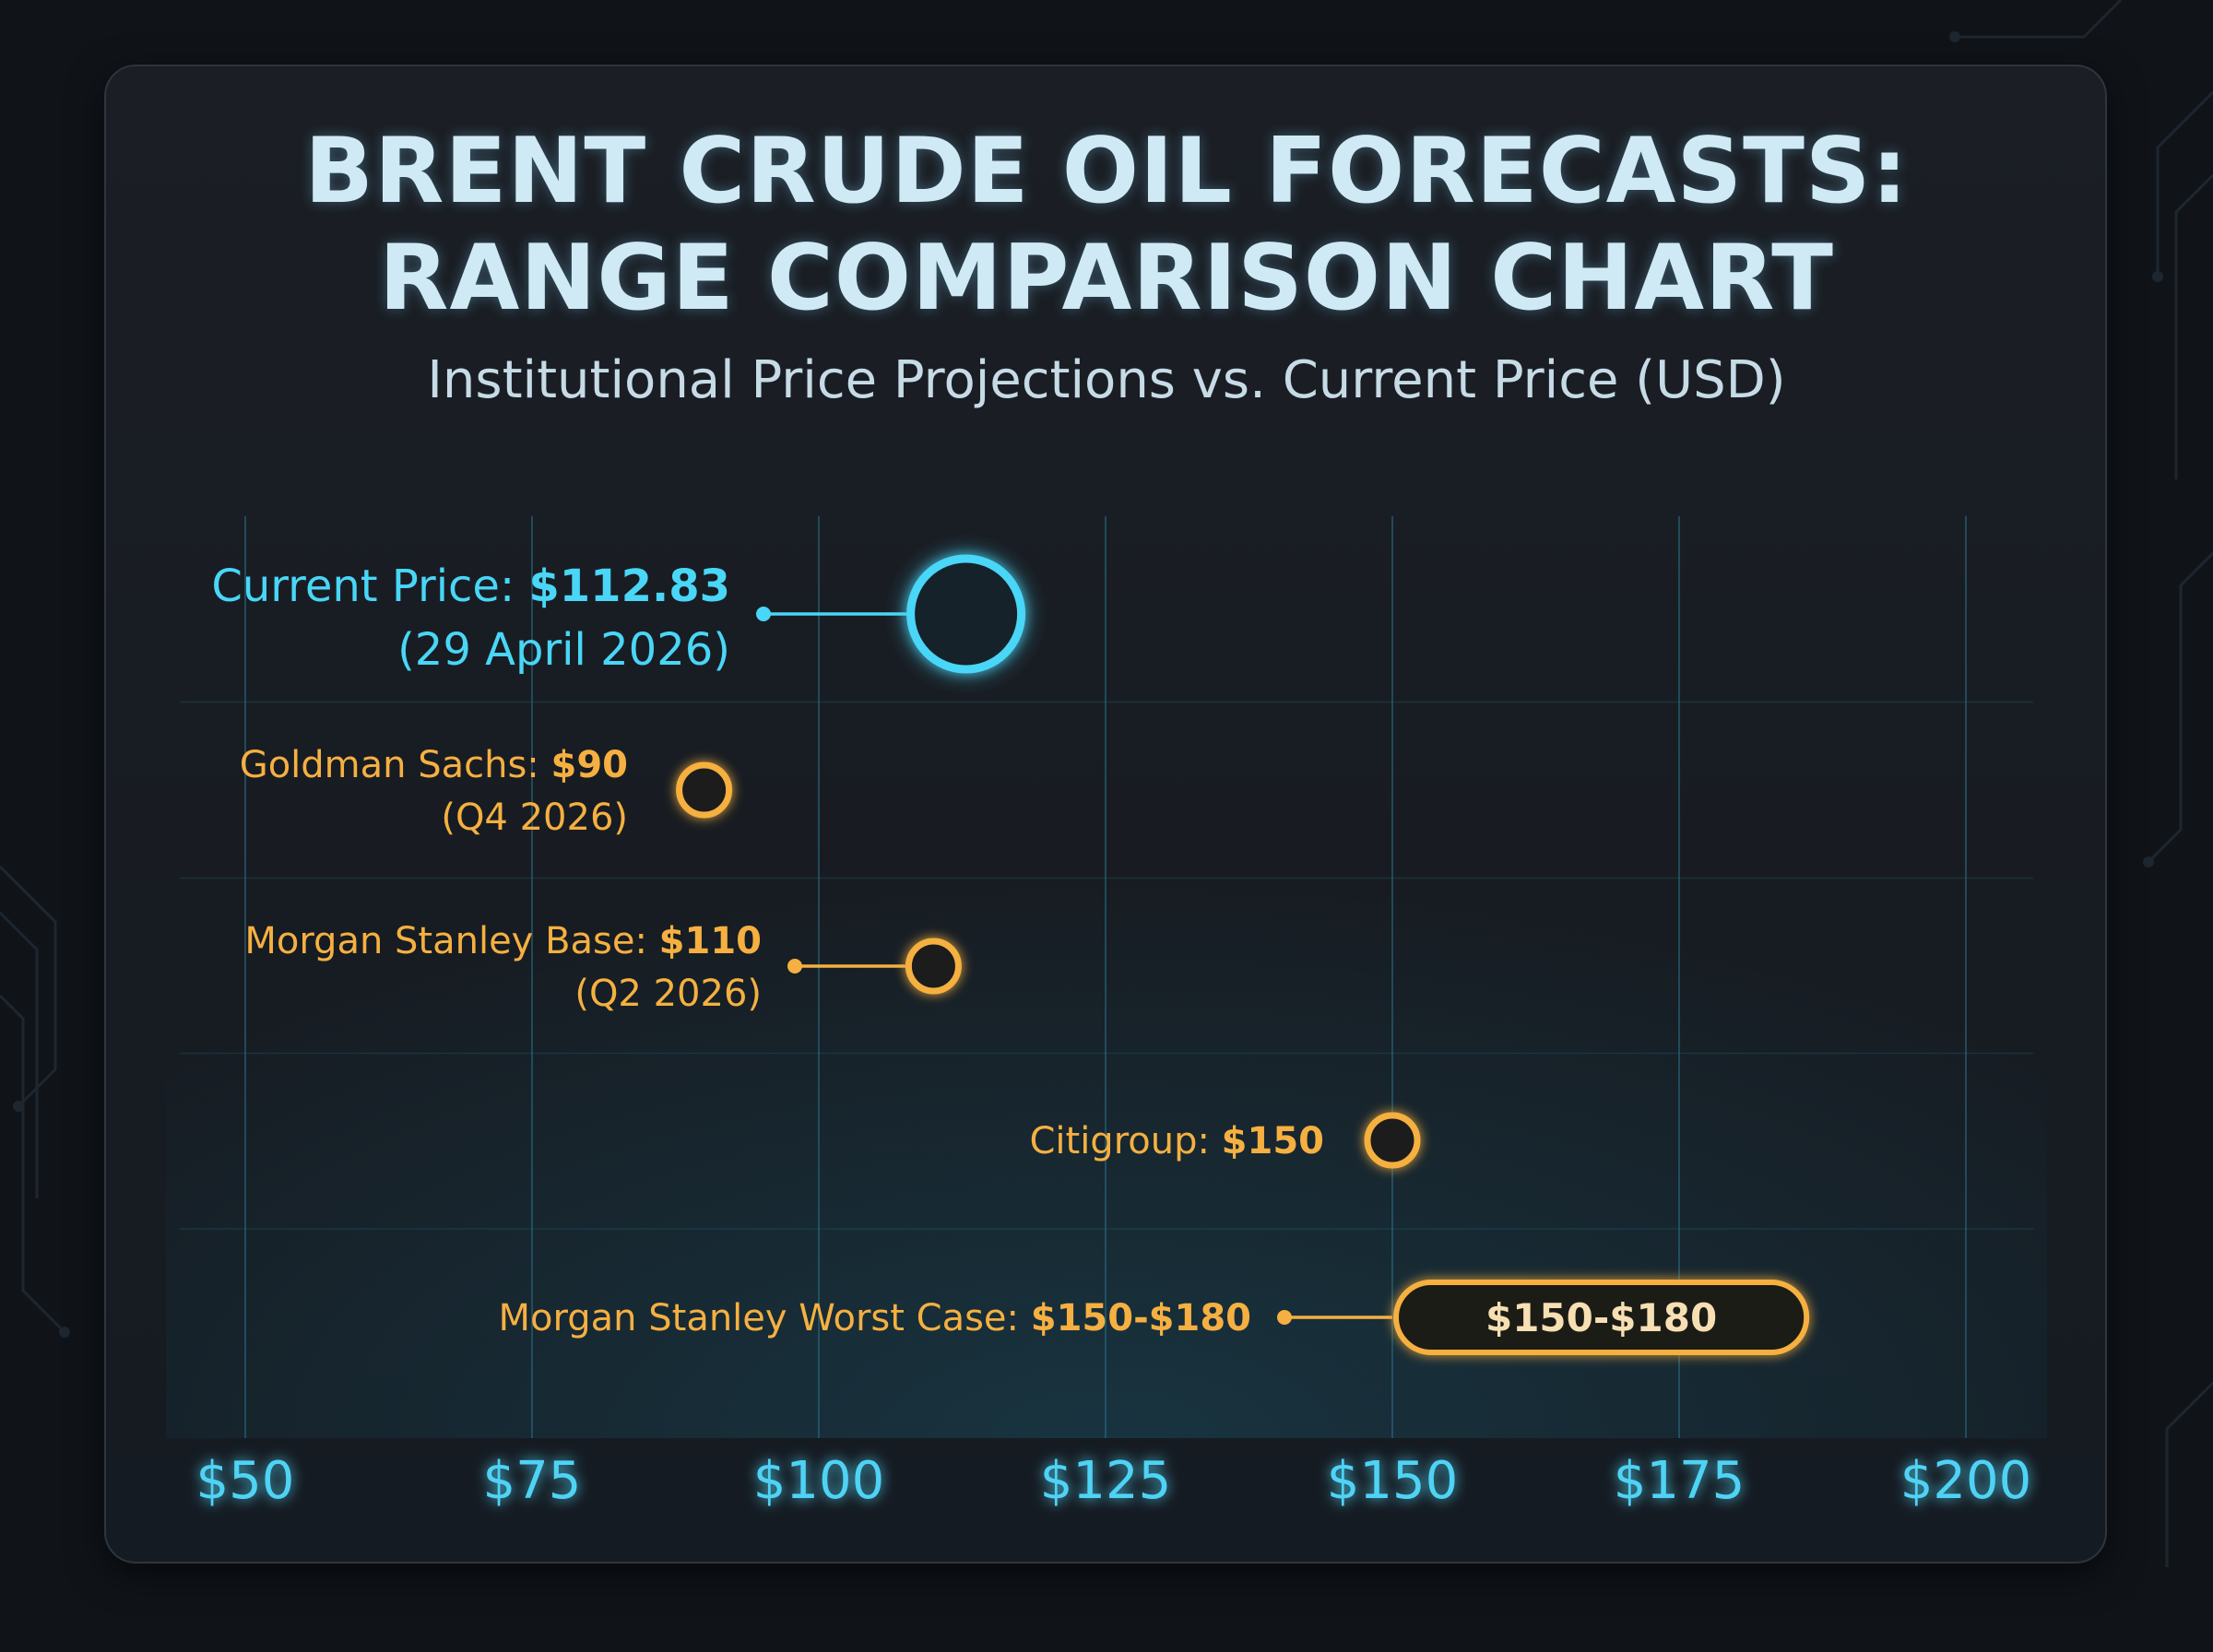  I want to click on label-prefix: Citigroup:, so click(1125, 1141).